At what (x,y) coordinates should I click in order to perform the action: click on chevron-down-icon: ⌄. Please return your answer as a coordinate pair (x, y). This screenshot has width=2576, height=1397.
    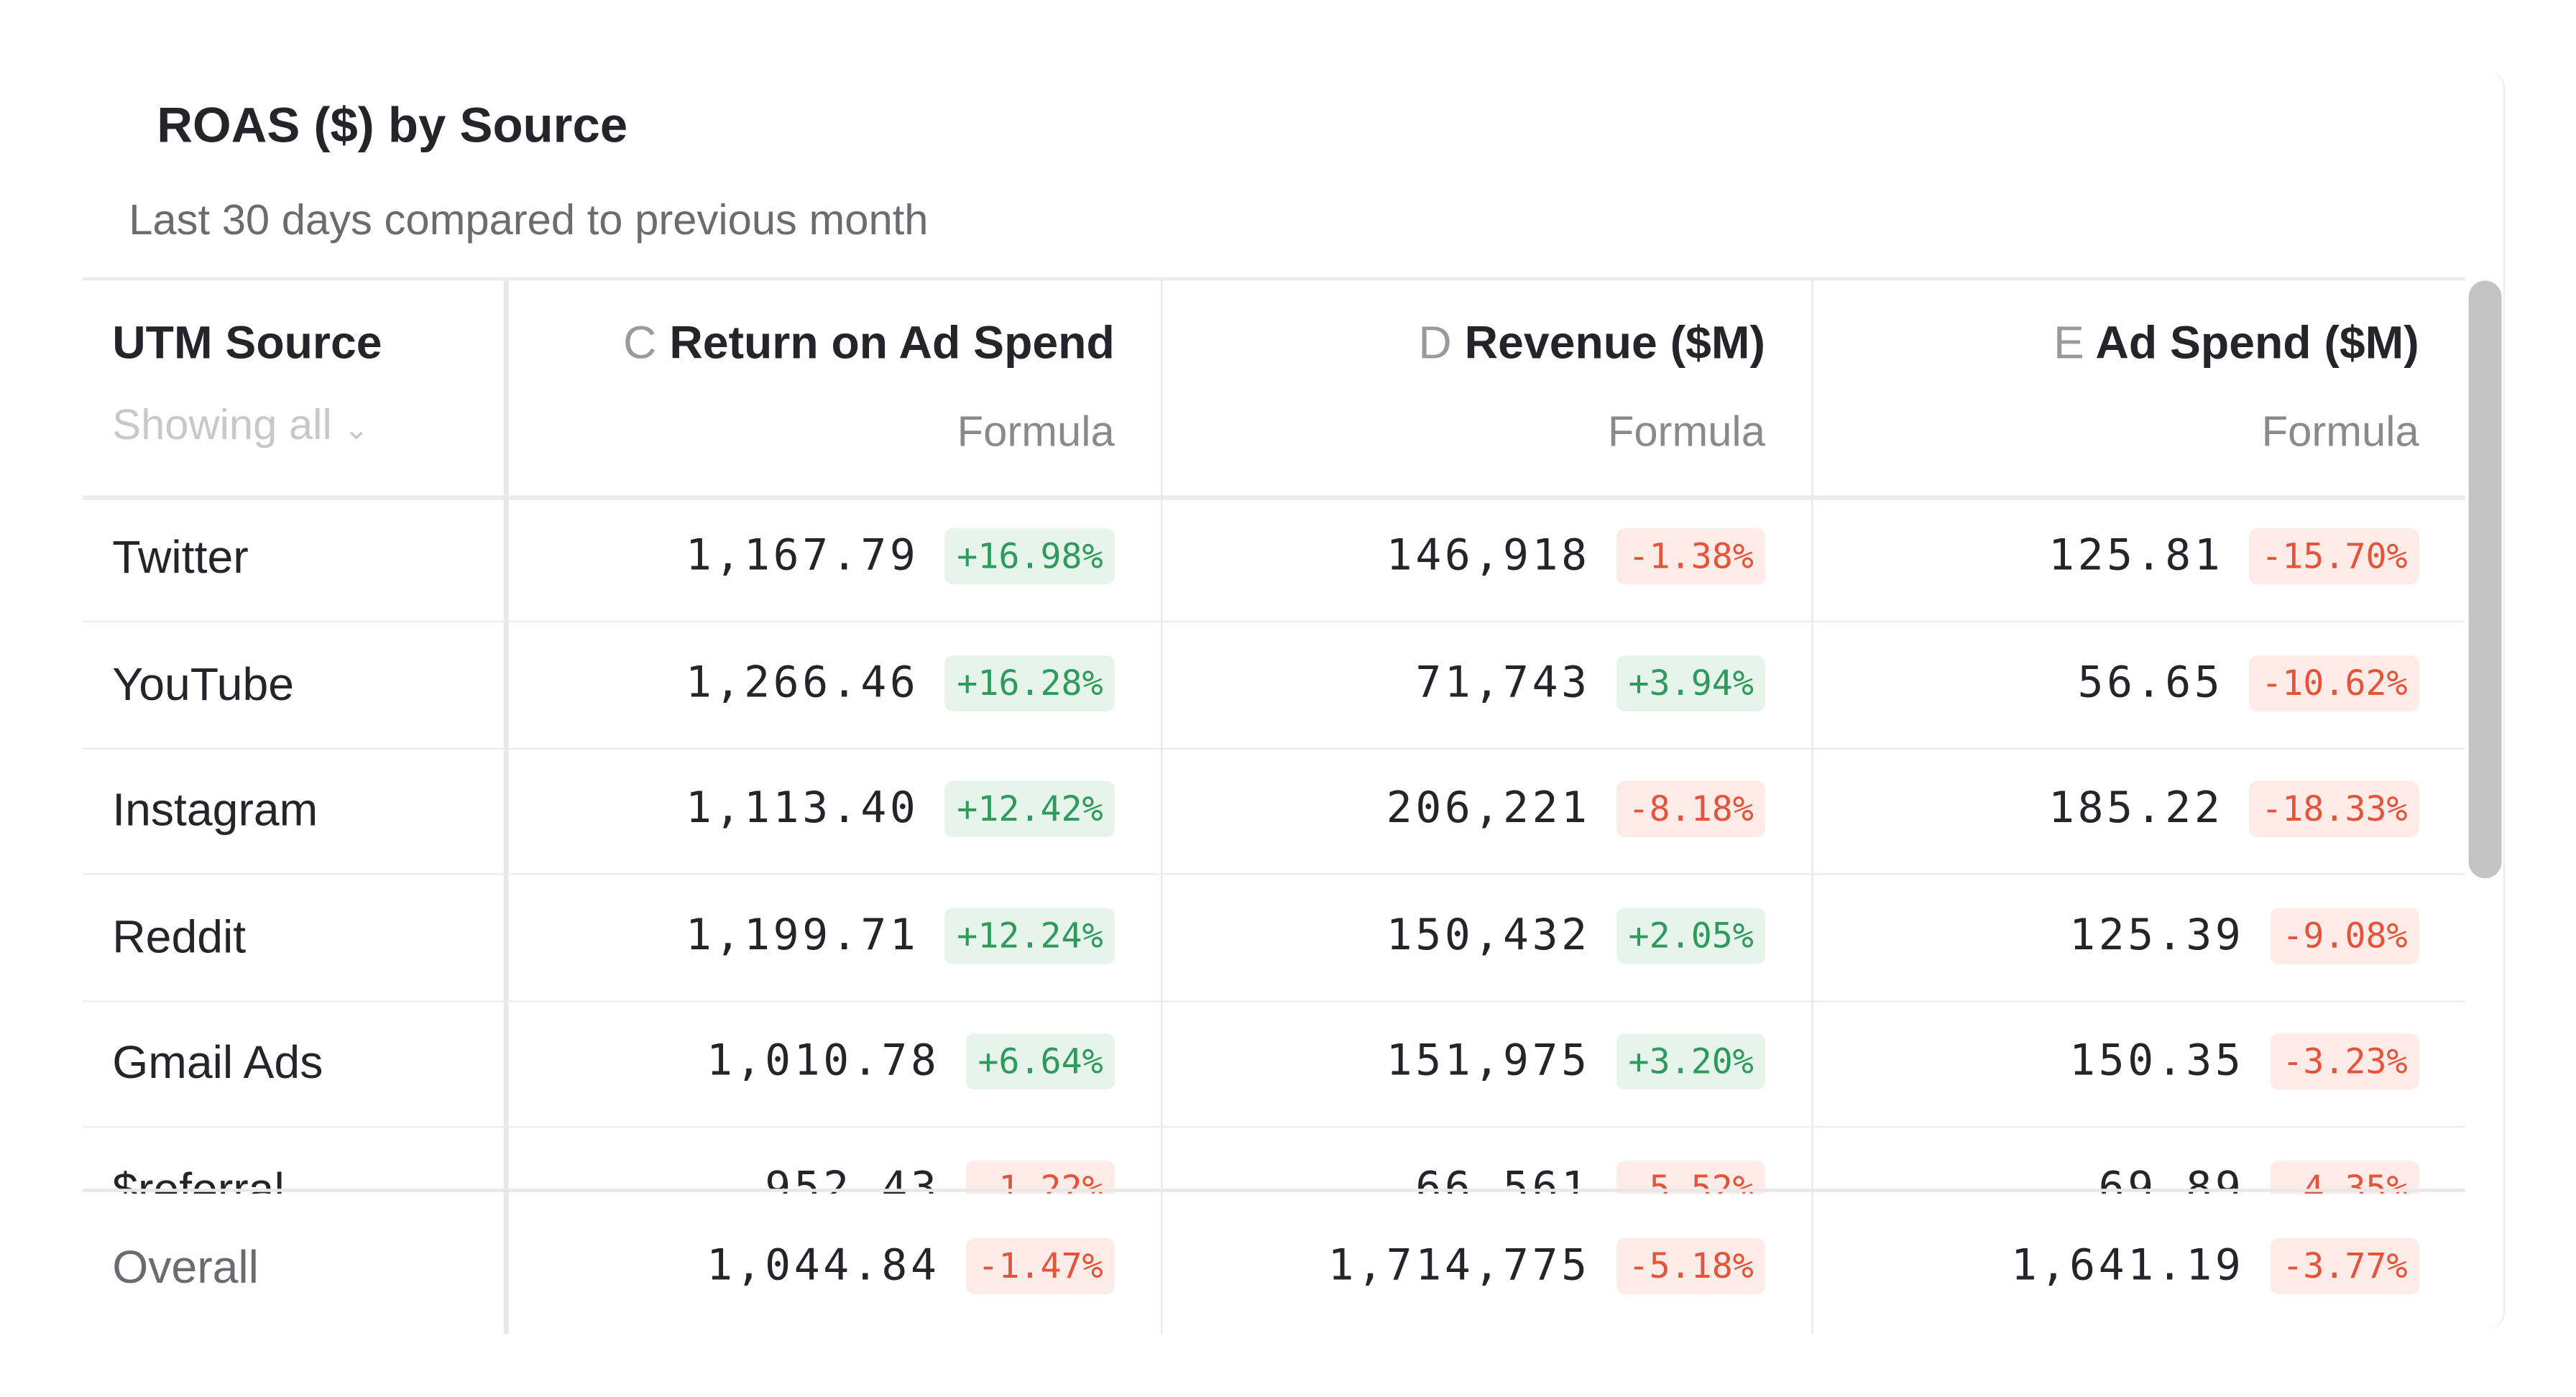
    Looking at the image, I should click on (356, 429).